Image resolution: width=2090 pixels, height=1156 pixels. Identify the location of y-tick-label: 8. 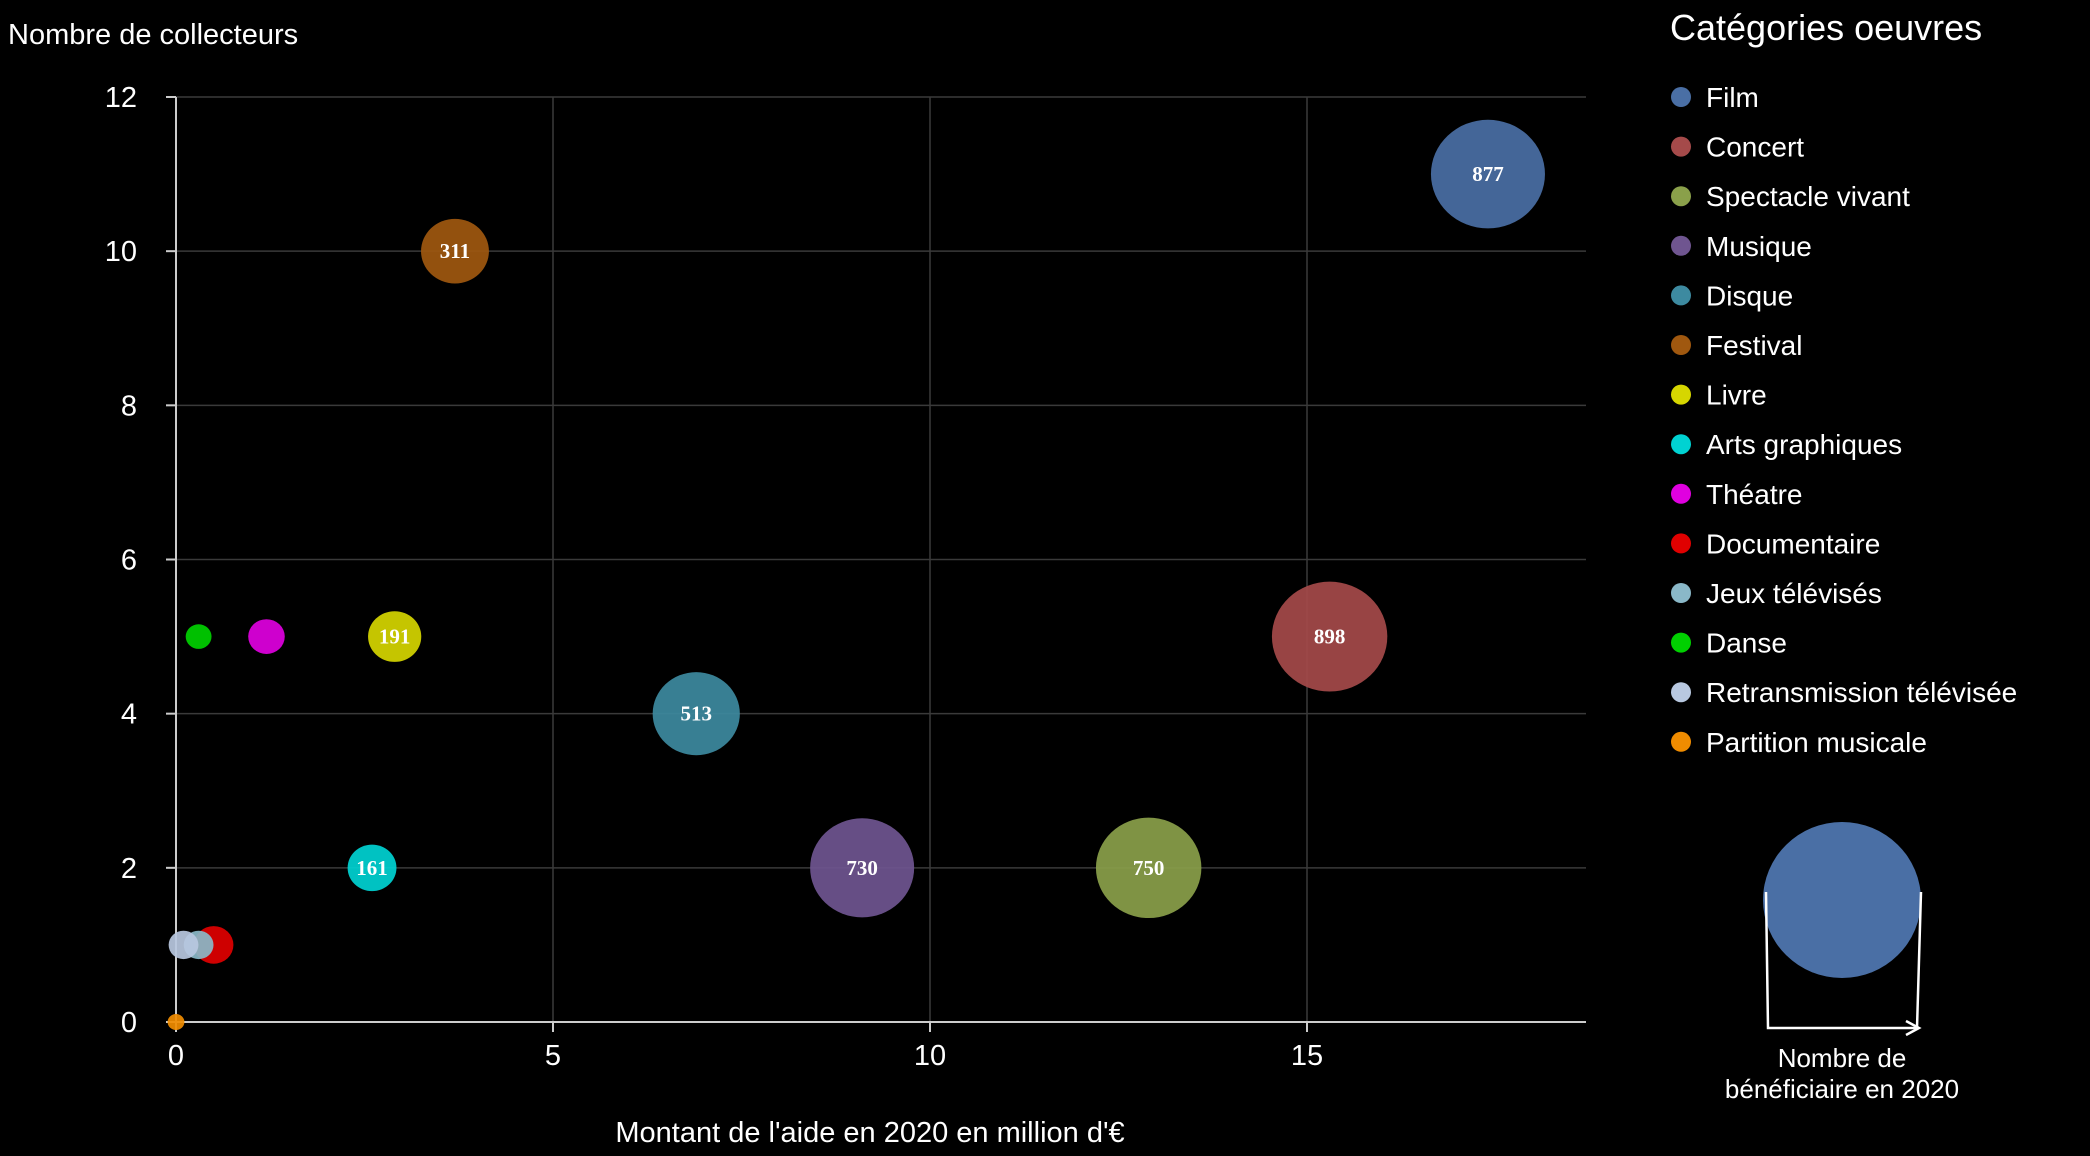
(129, 406).